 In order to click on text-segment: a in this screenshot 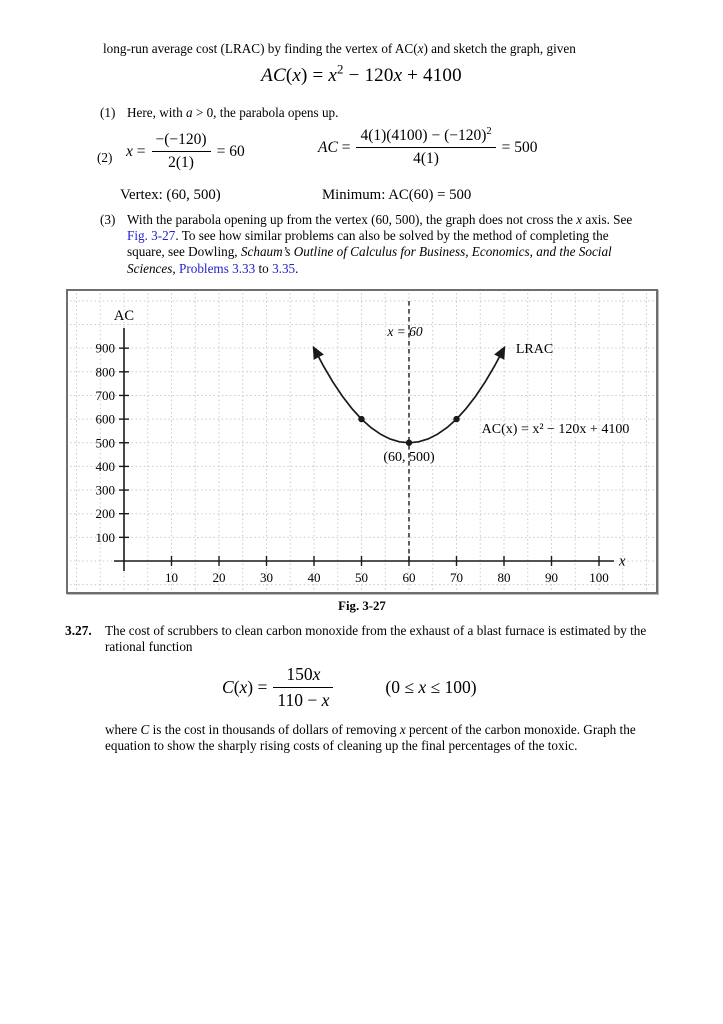, I will do `click(189, 112)`.